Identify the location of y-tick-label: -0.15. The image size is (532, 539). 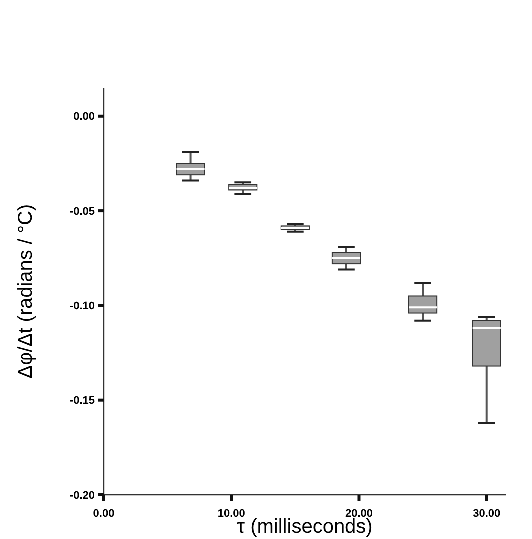
(82, 401).